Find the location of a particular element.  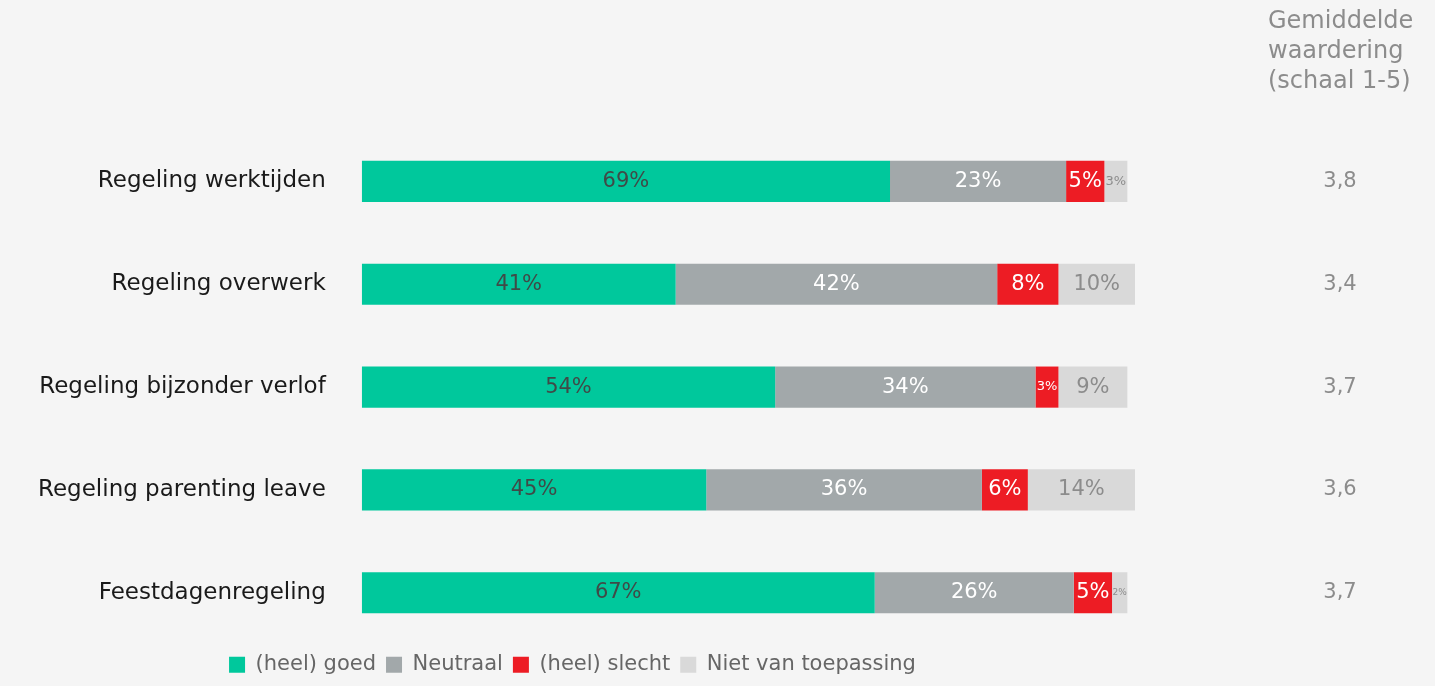

text: 3,4 is located at coordinates (1340, 282).